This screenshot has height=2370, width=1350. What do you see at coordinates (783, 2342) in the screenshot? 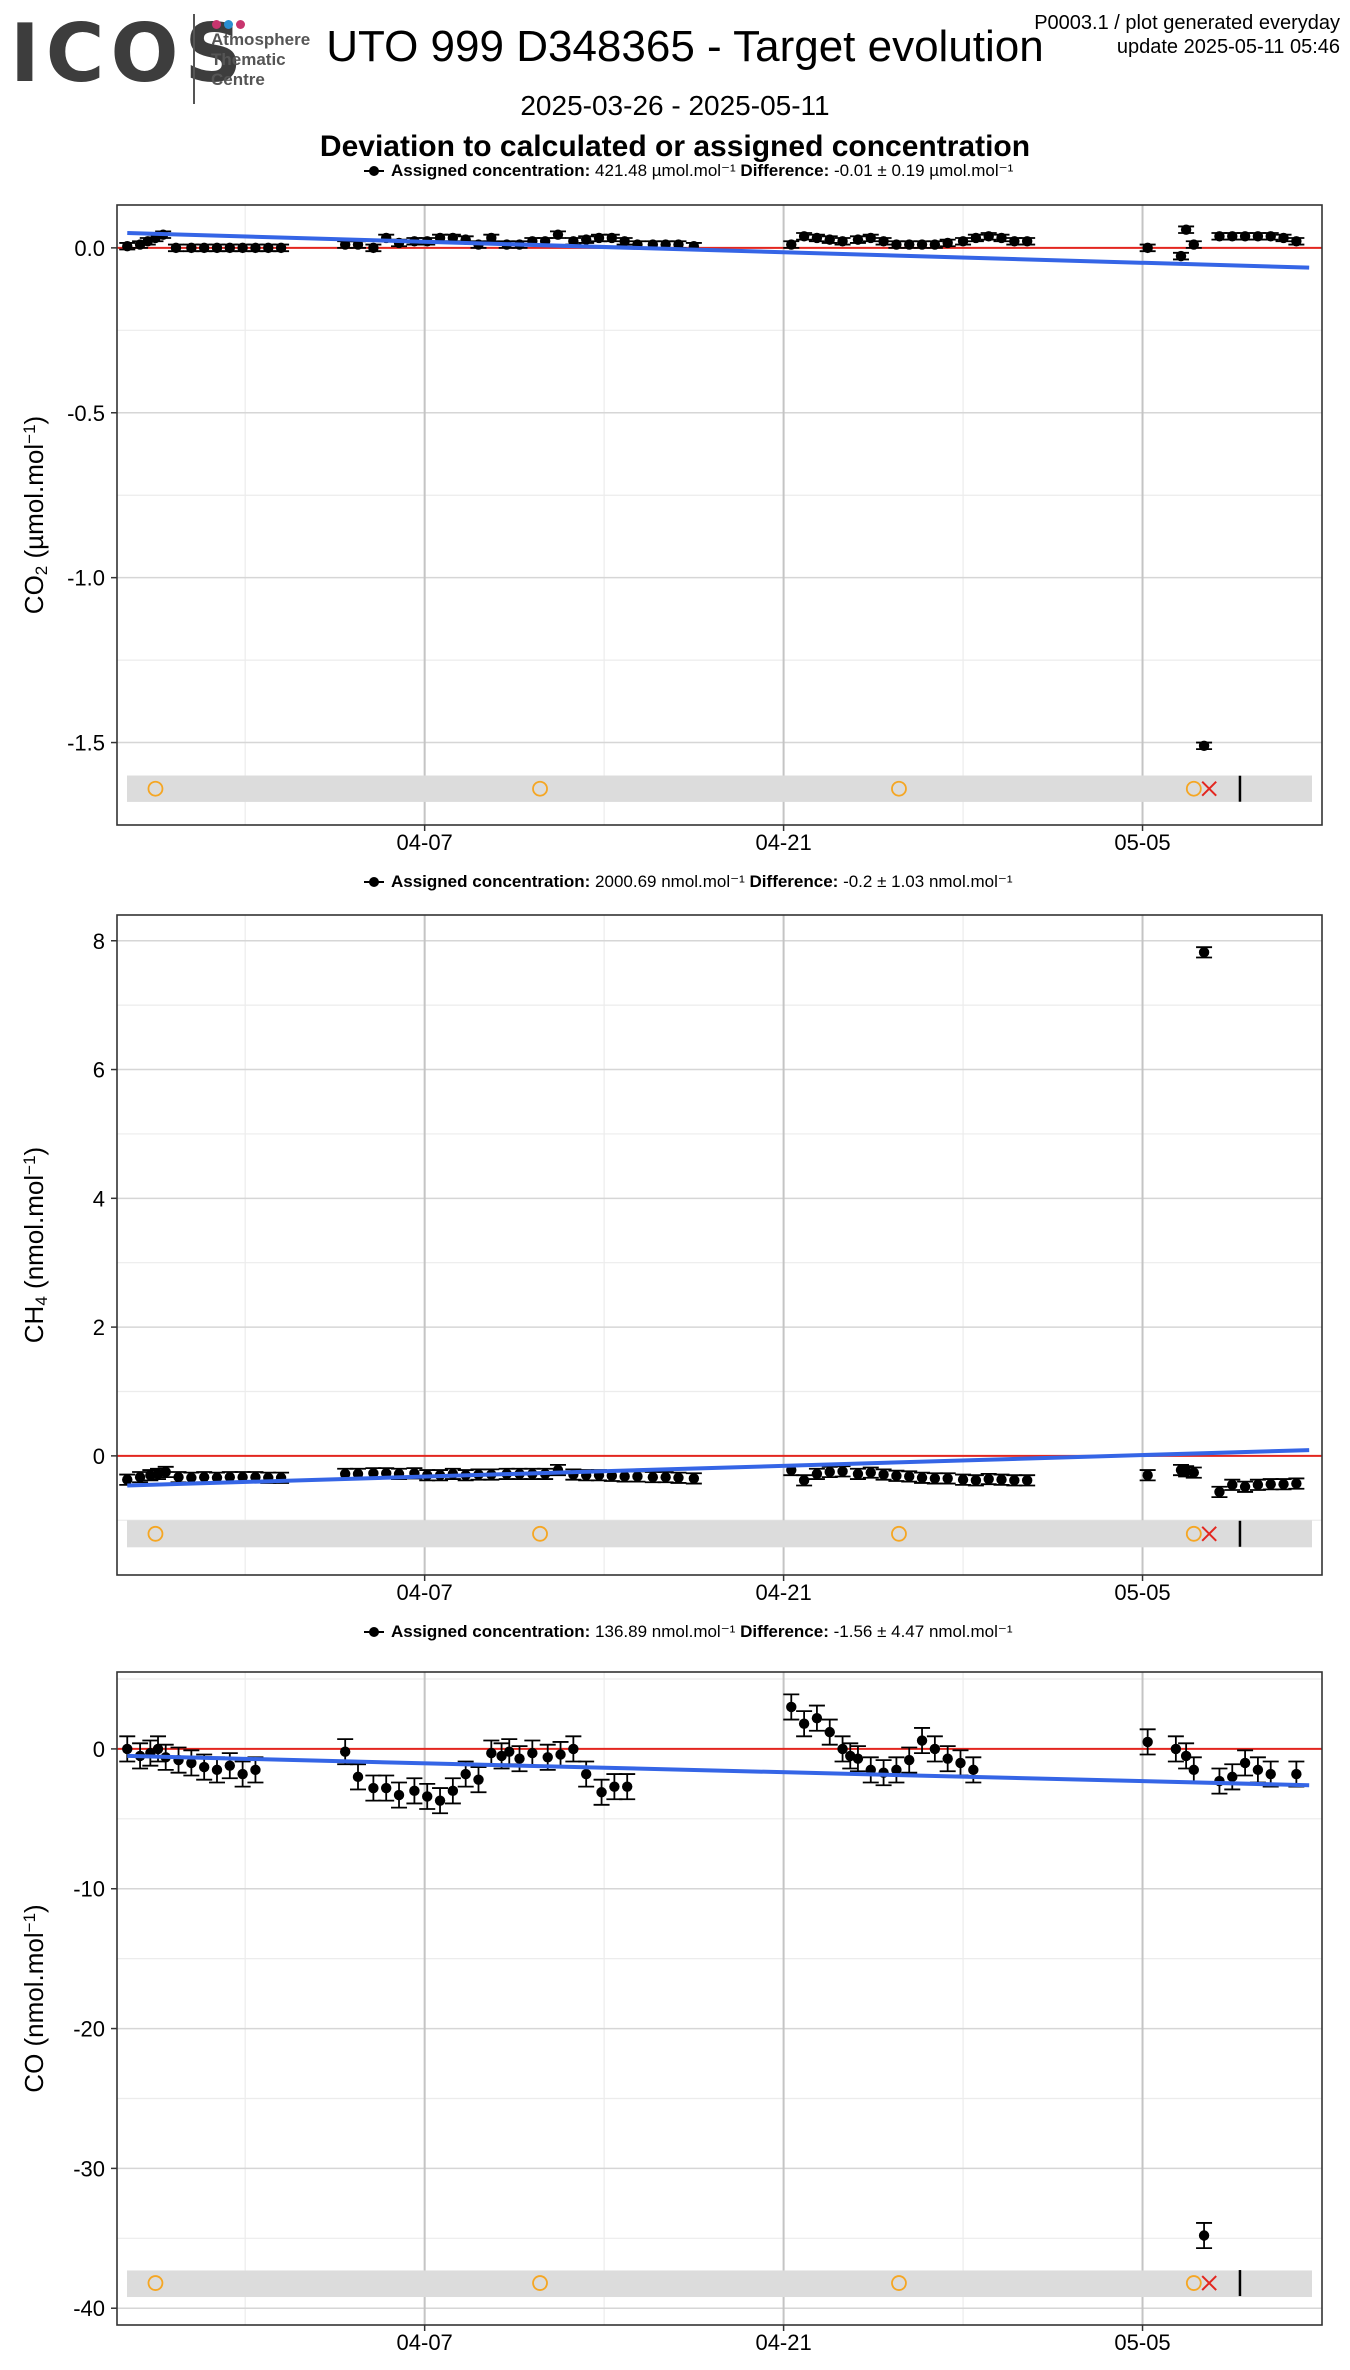
I see `x-tick-label: 04-21` at bounding box center [783, 2342].